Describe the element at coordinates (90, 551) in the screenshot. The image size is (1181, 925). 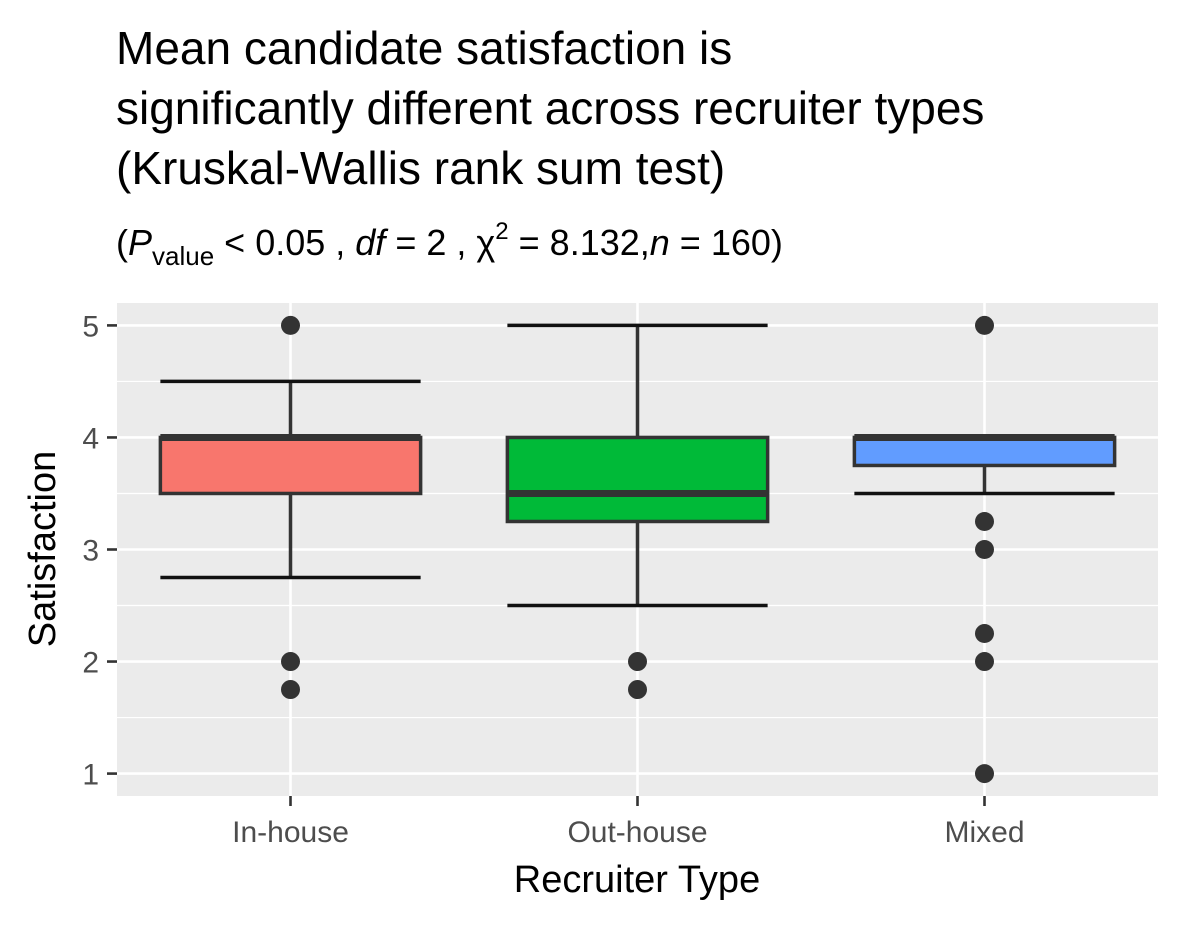
I see `y-tick-label: 3` at that location.